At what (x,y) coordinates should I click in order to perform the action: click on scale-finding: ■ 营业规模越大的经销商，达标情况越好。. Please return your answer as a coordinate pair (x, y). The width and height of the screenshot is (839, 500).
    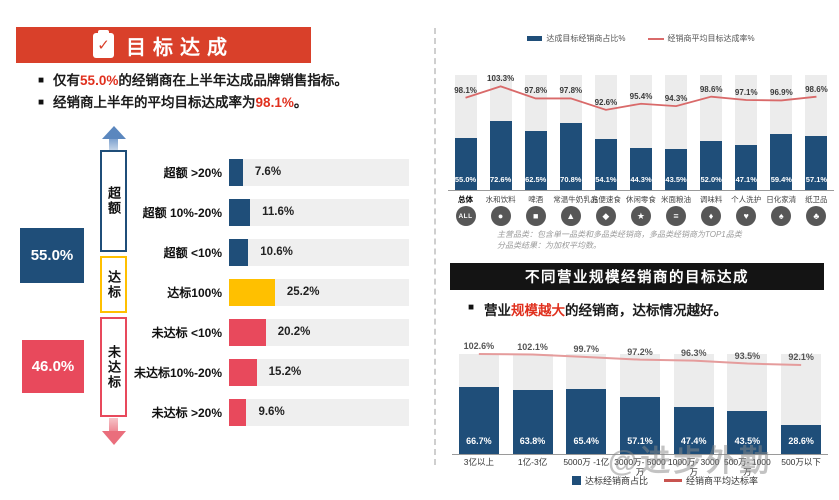
    Looking at the image, I should click on (597, 309).